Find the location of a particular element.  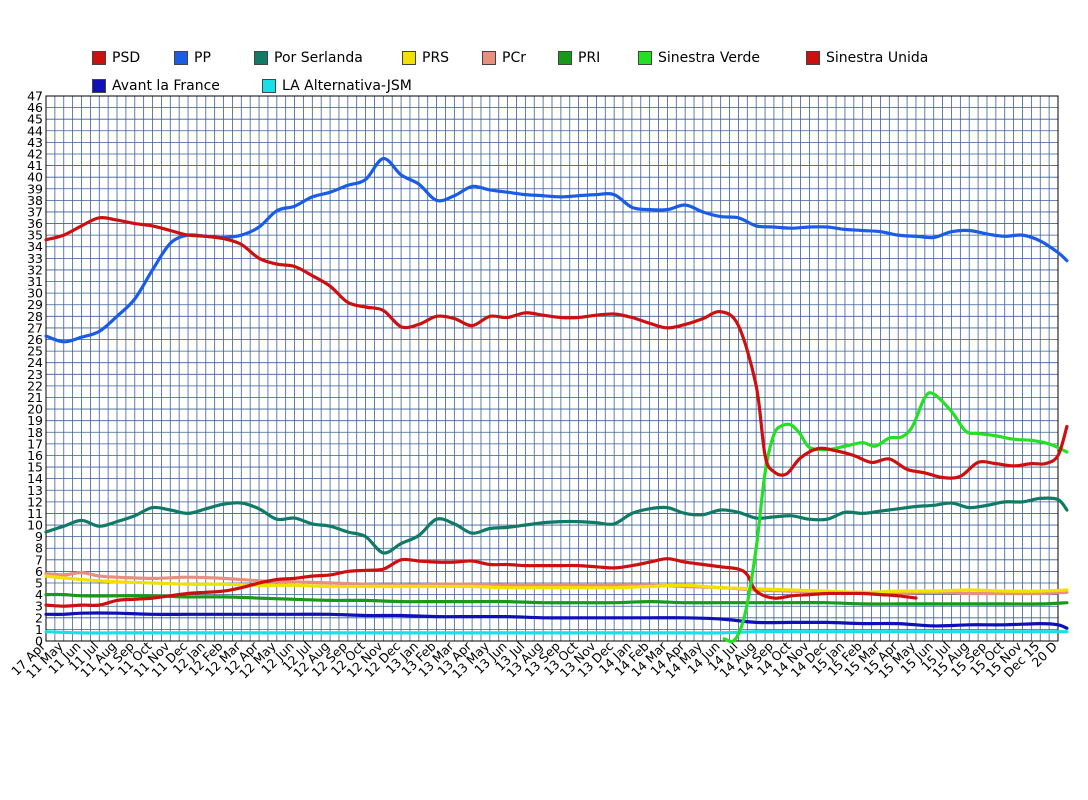

y-tick-label: 2 is located at coordinates (39, 617).